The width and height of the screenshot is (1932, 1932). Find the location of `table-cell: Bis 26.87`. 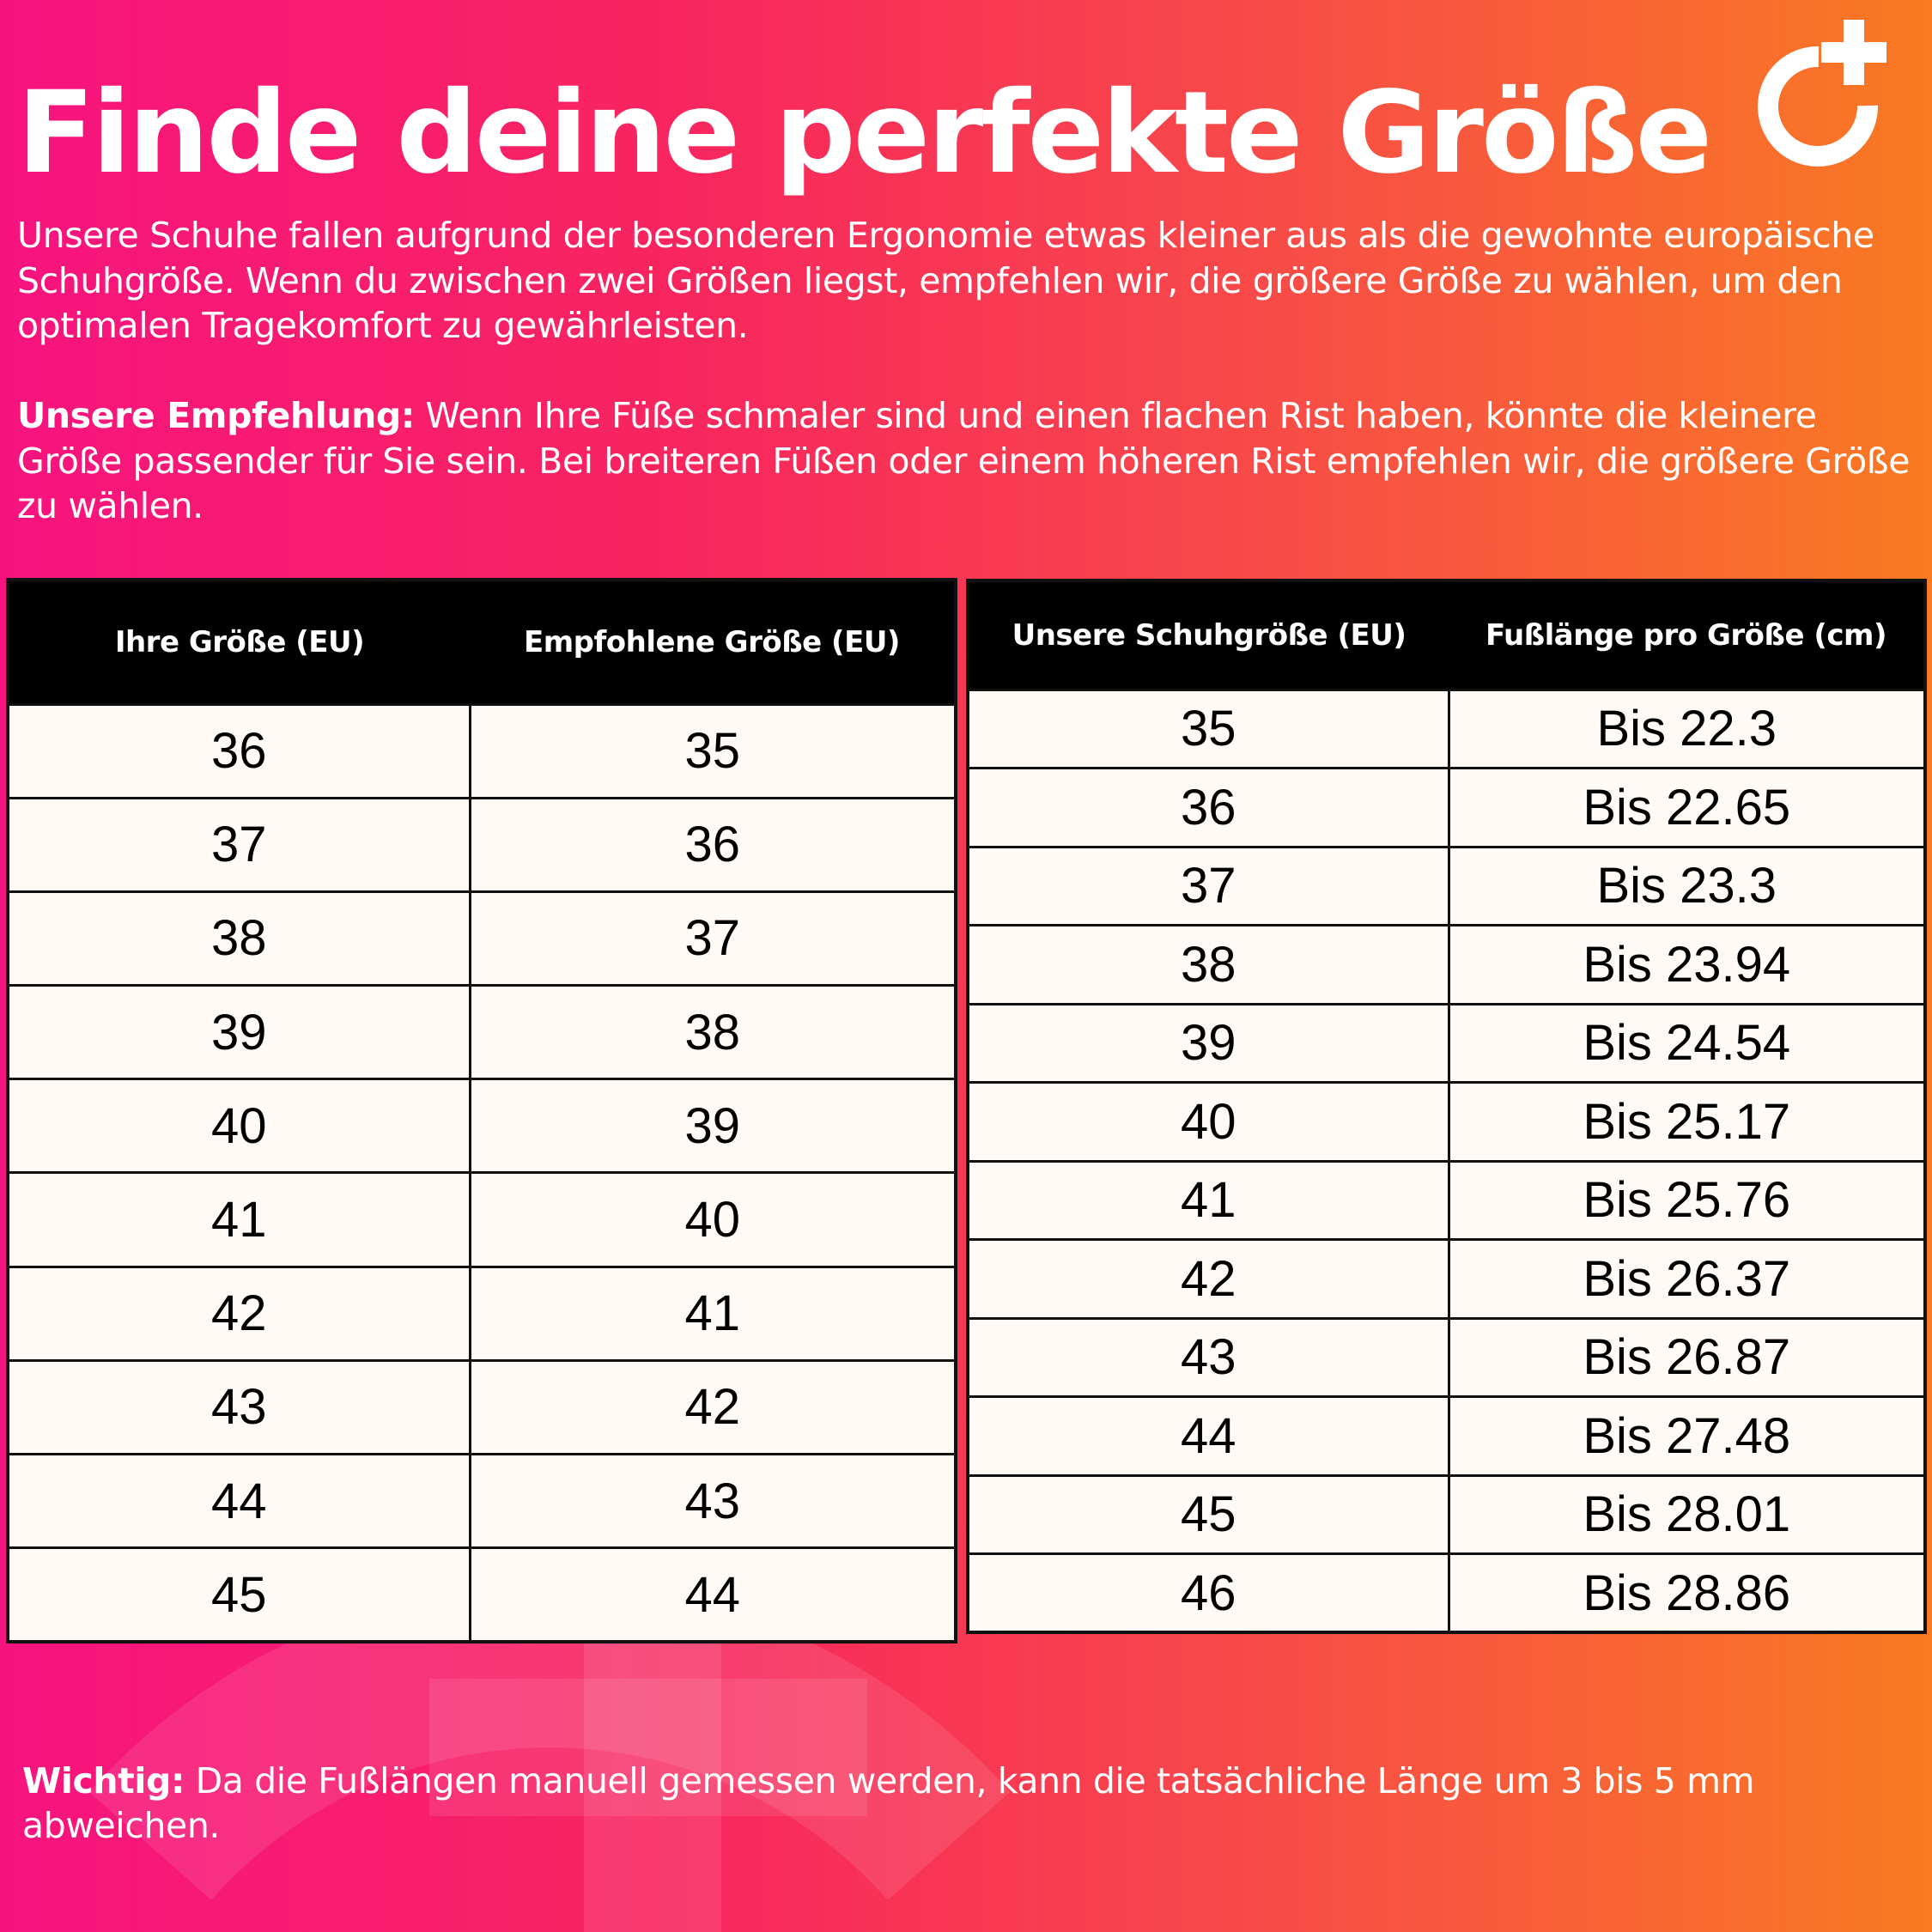

table-cell: Bis 26.87 is located at coordinates (1687, 1357).